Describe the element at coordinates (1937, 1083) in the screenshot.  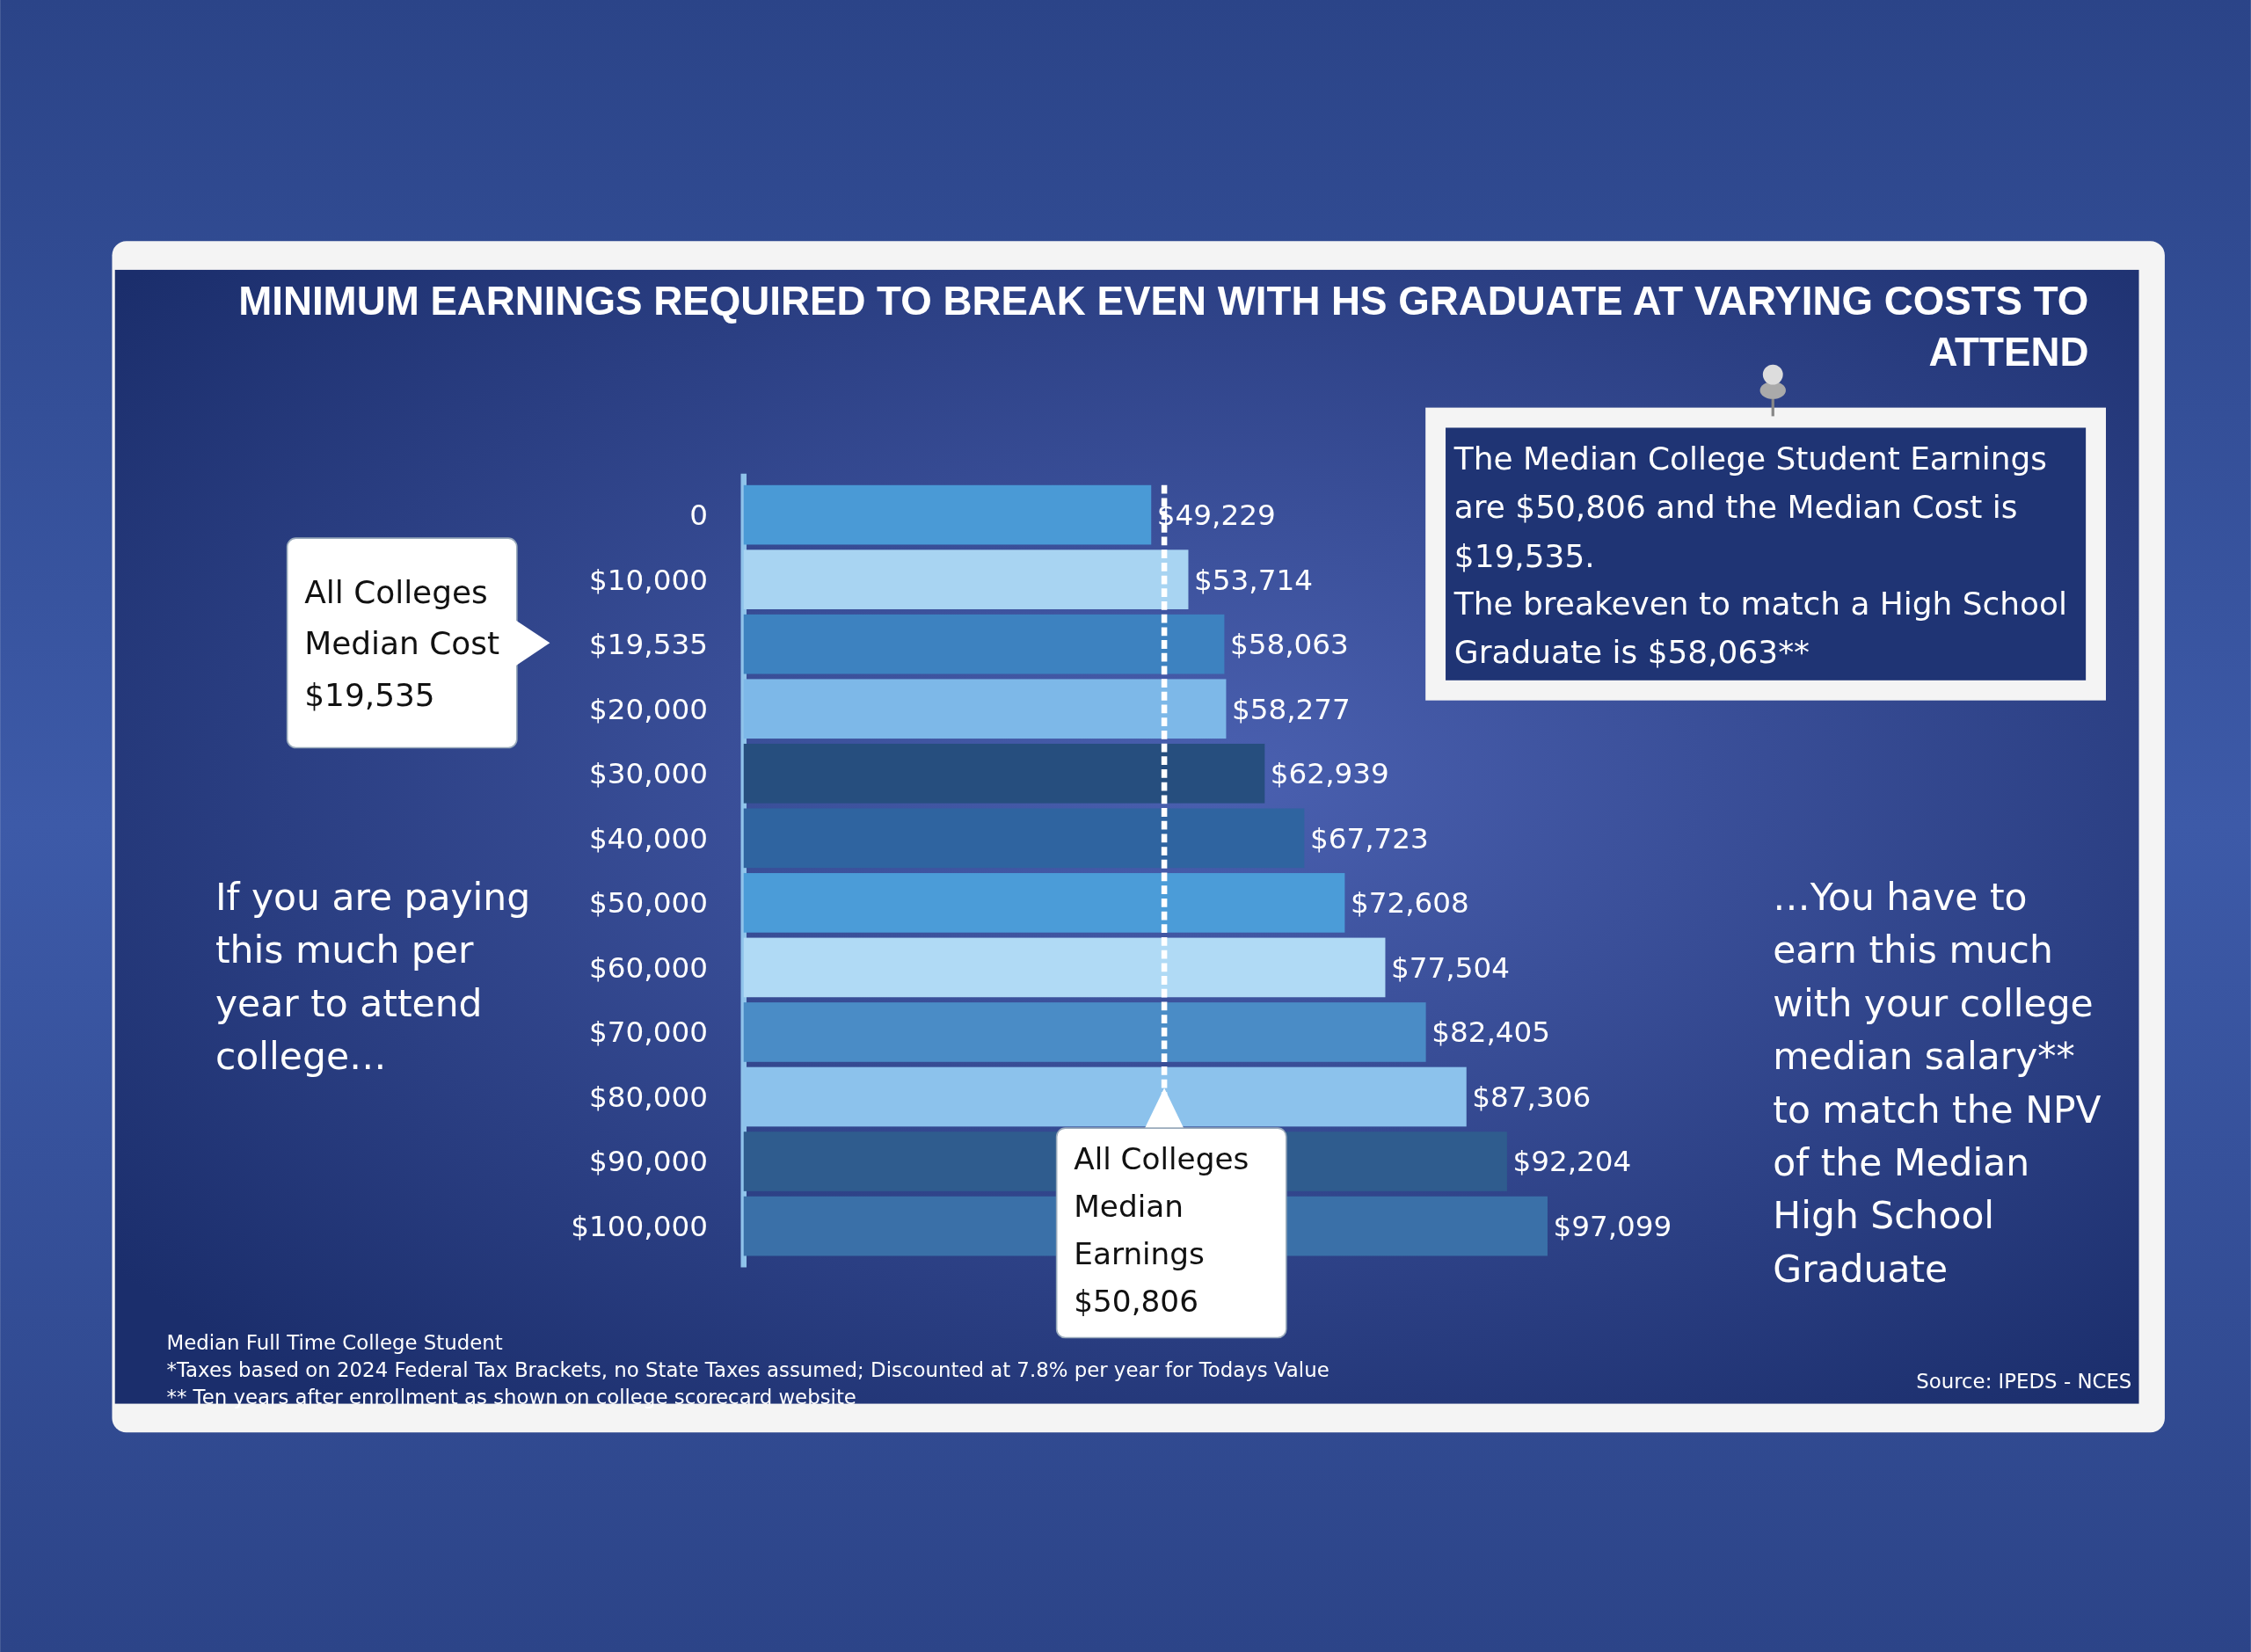
I see `text: …You have to earn this much with your college median salary** to match the NPV of the Median High School Graduate` at that location.